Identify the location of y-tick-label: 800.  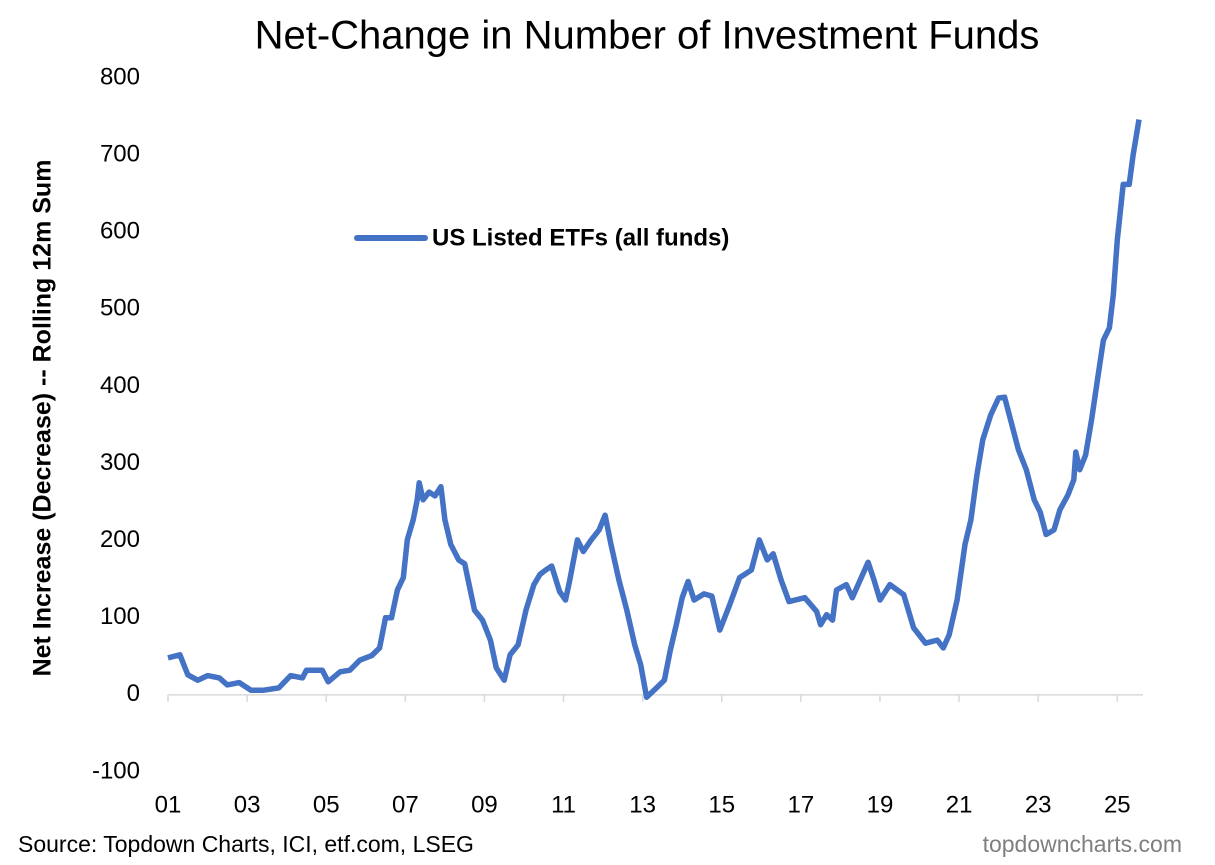
(120, 76).